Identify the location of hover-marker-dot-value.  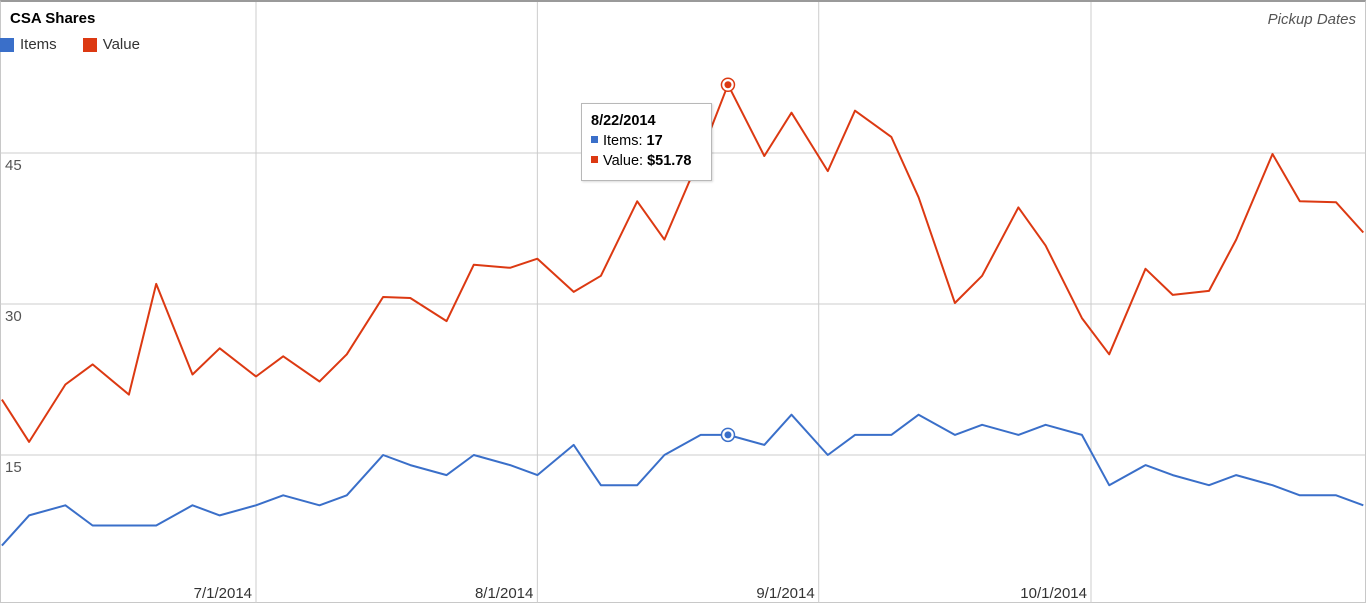
(728, 85).